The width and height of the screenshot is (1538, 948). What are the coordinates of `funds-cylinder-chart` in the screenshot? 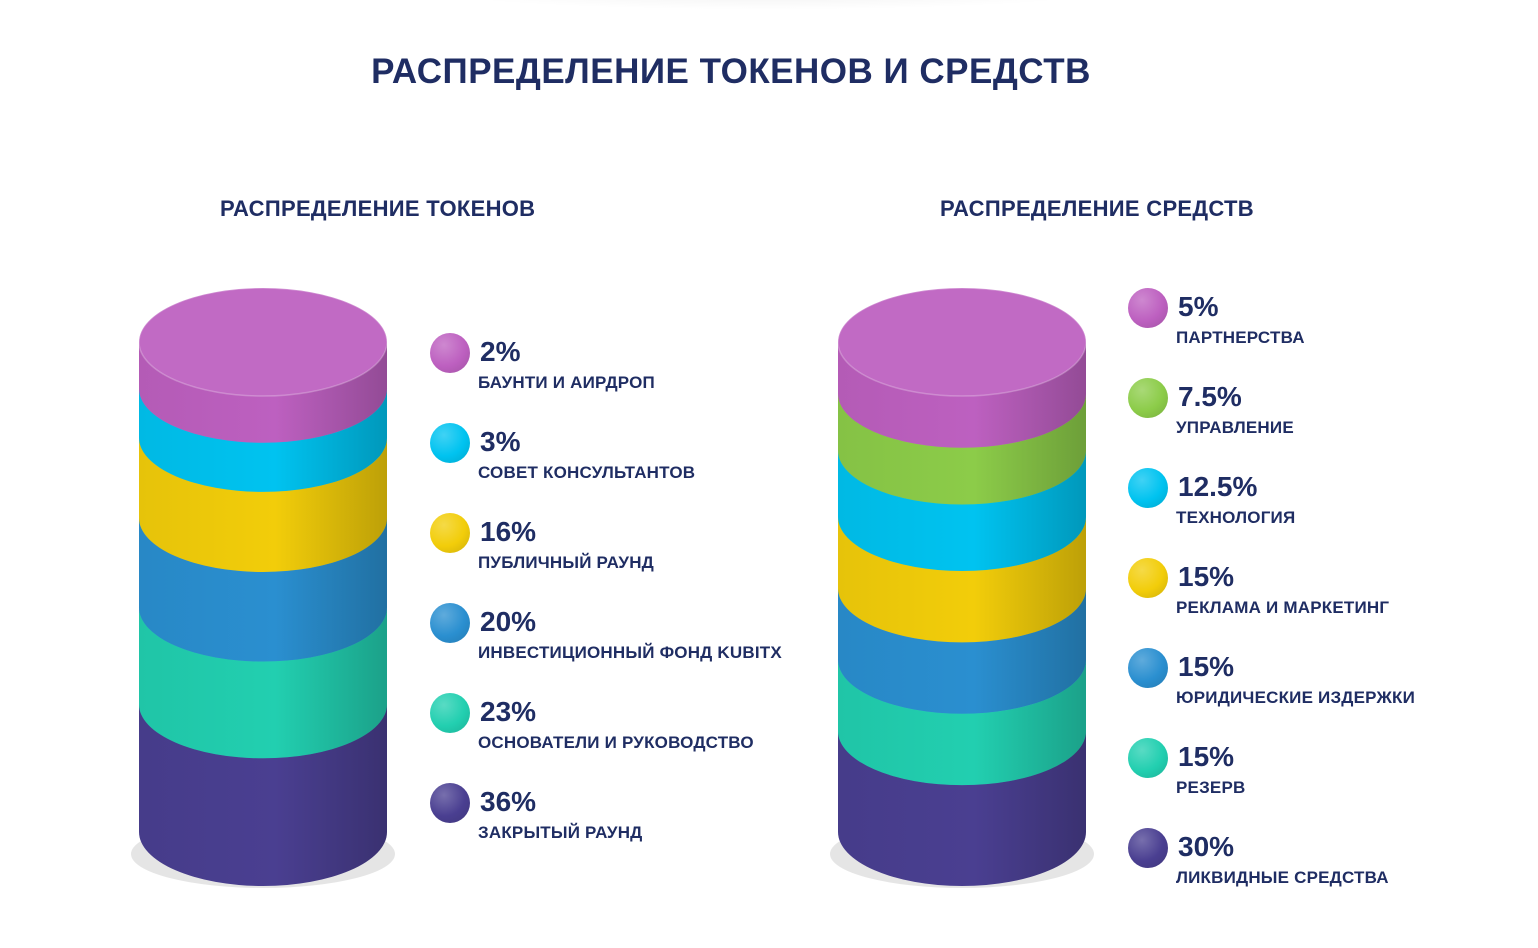 It's located at (962, 587).